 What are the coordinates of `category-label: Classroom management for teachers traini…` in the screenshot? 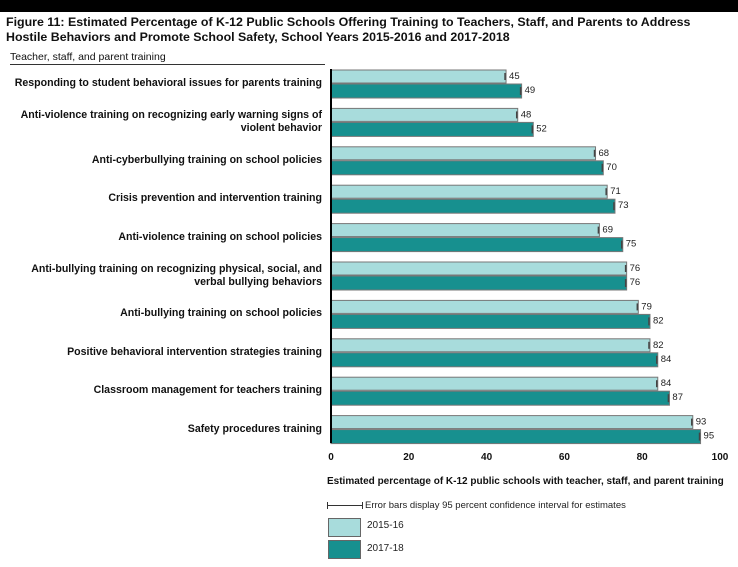 It's located at (207, 390).